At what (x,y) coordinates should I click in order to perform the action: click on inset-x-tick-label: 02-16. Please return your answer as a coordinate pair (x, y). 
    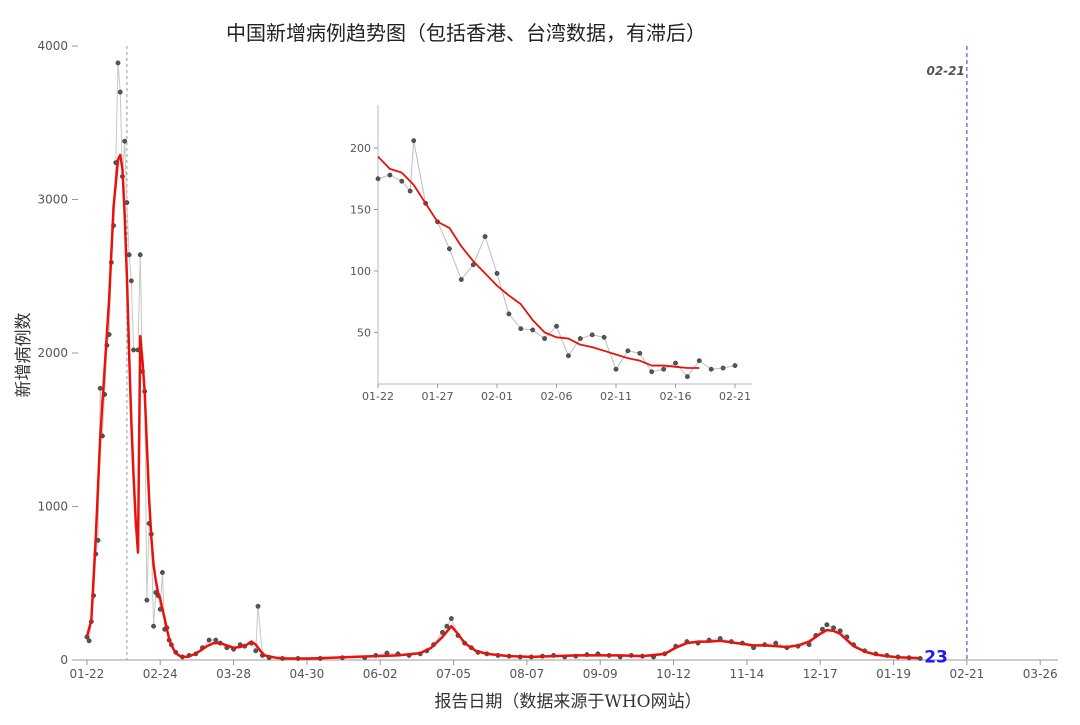
    Looking at the image, I should click on (676, 396).